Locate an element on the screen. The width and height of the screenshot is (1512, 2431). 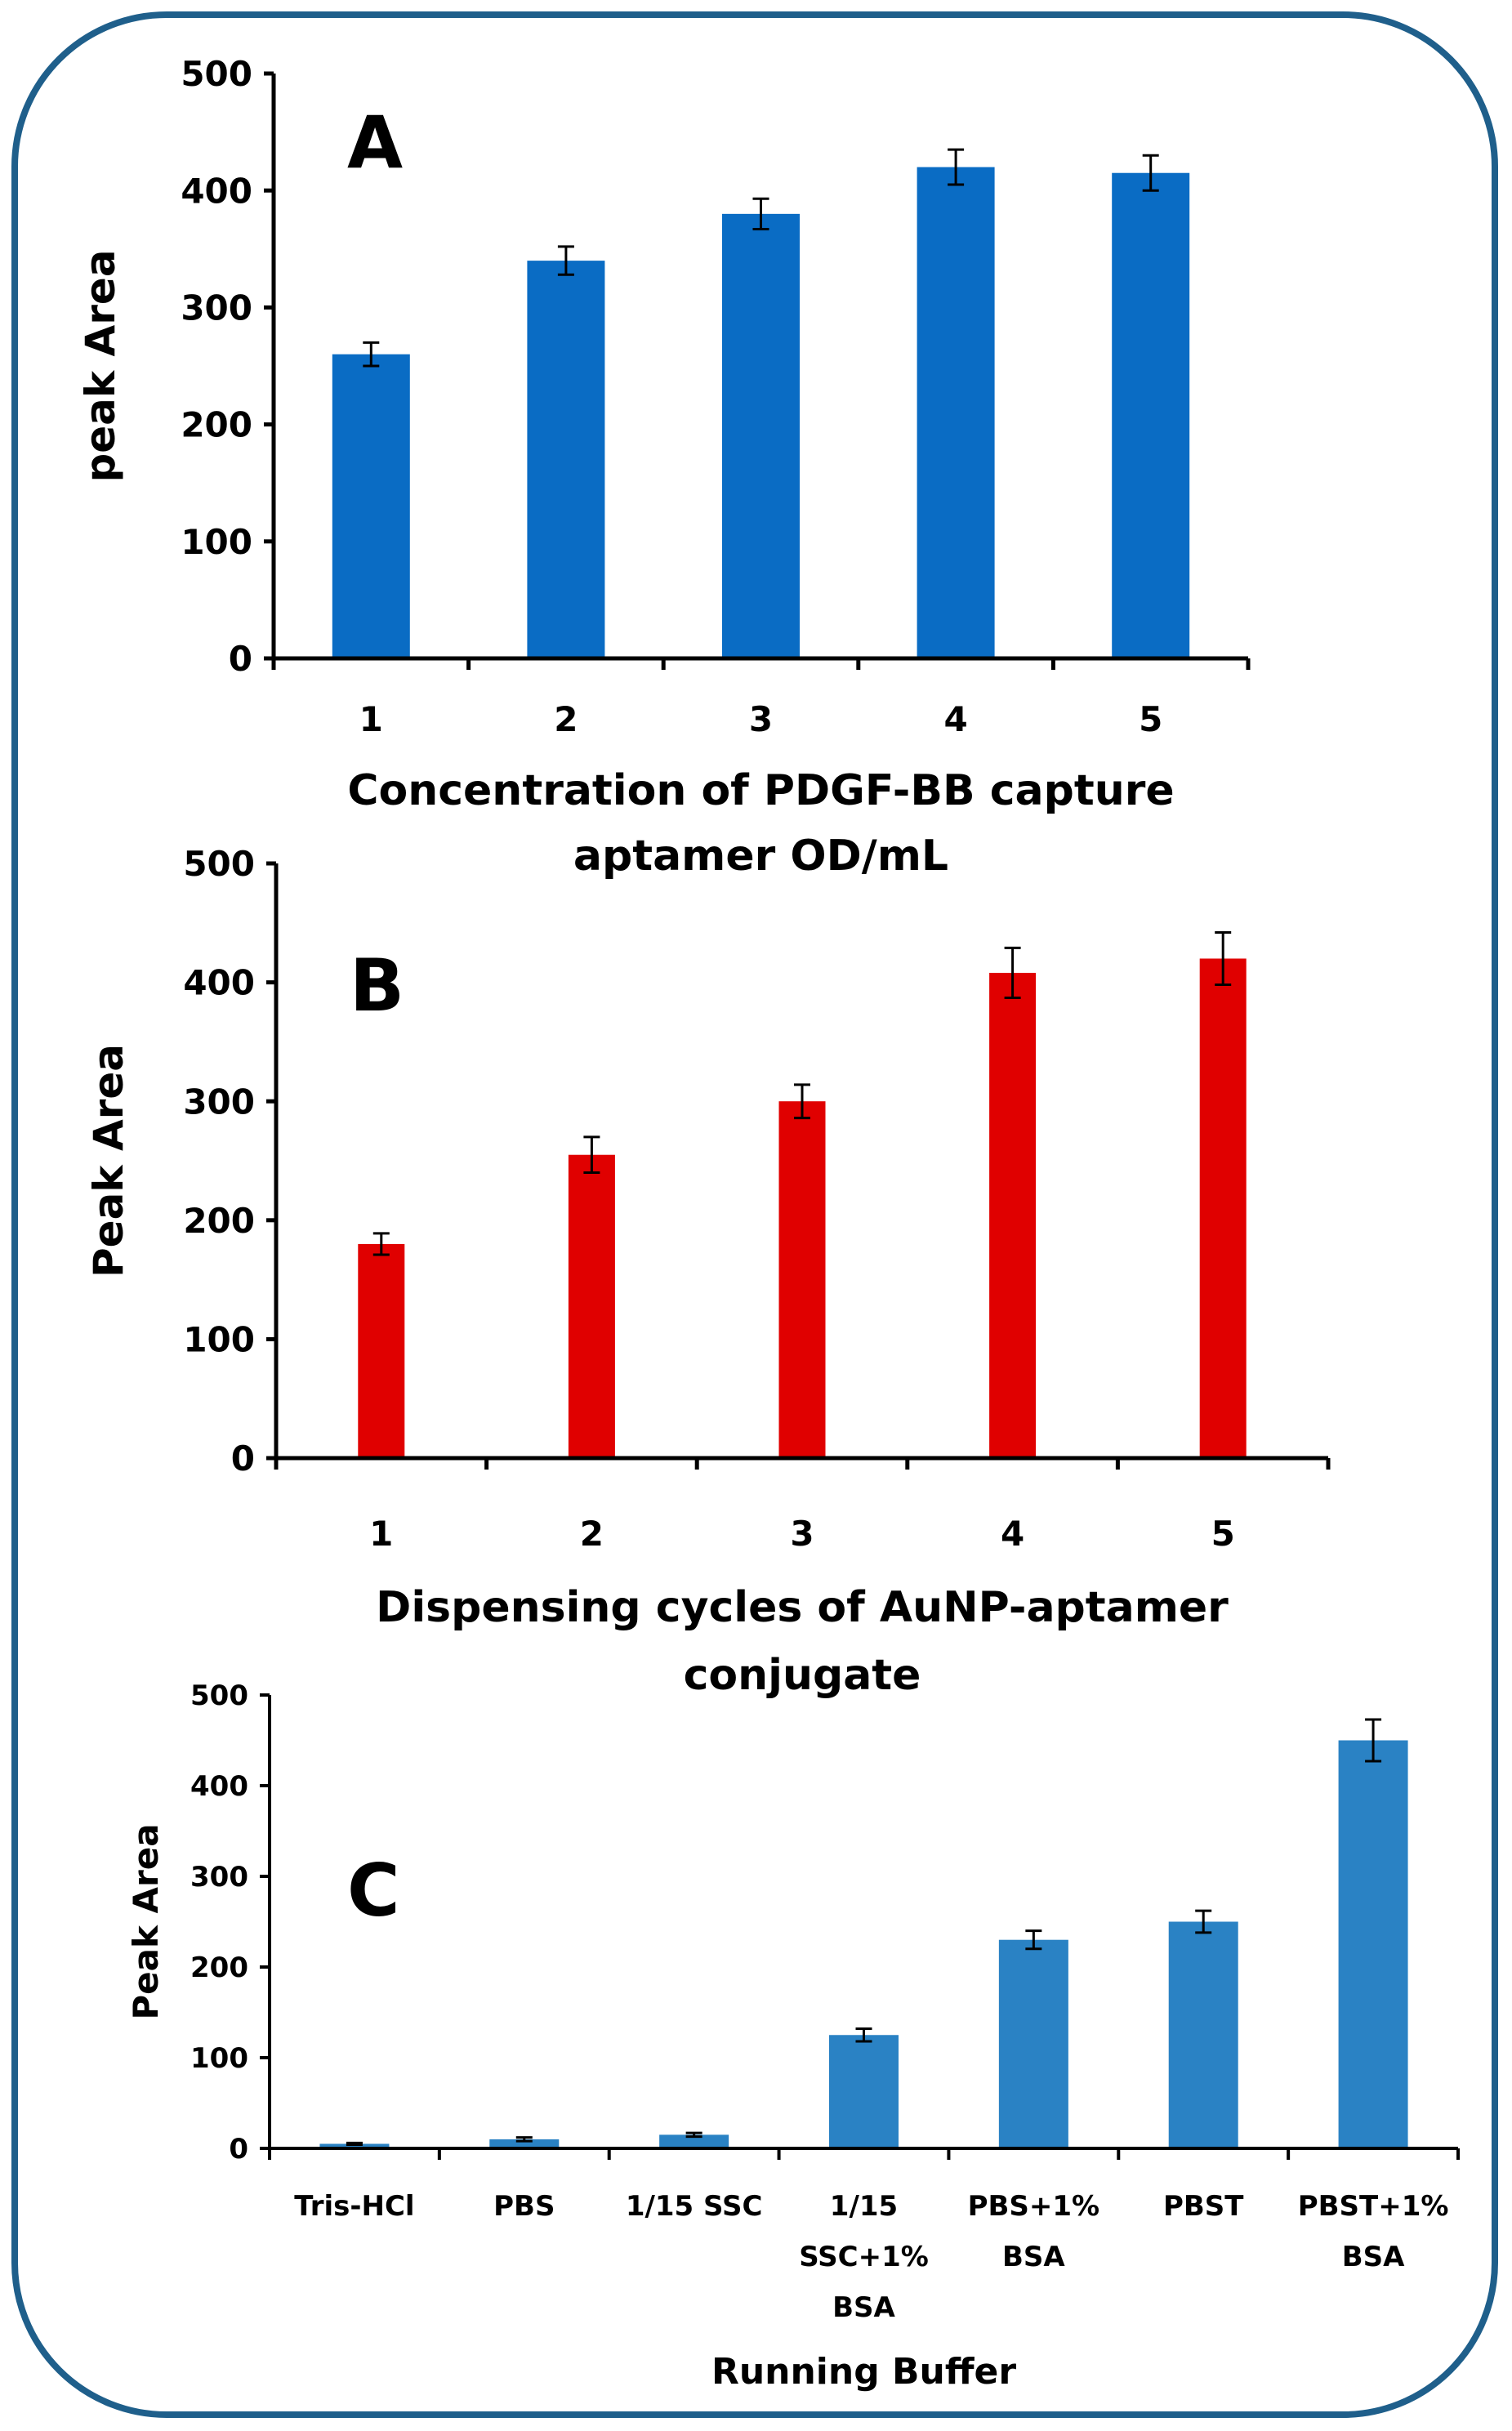
x-tick-label-line: 1/15 SSC is located at coordinates (695, 2206).